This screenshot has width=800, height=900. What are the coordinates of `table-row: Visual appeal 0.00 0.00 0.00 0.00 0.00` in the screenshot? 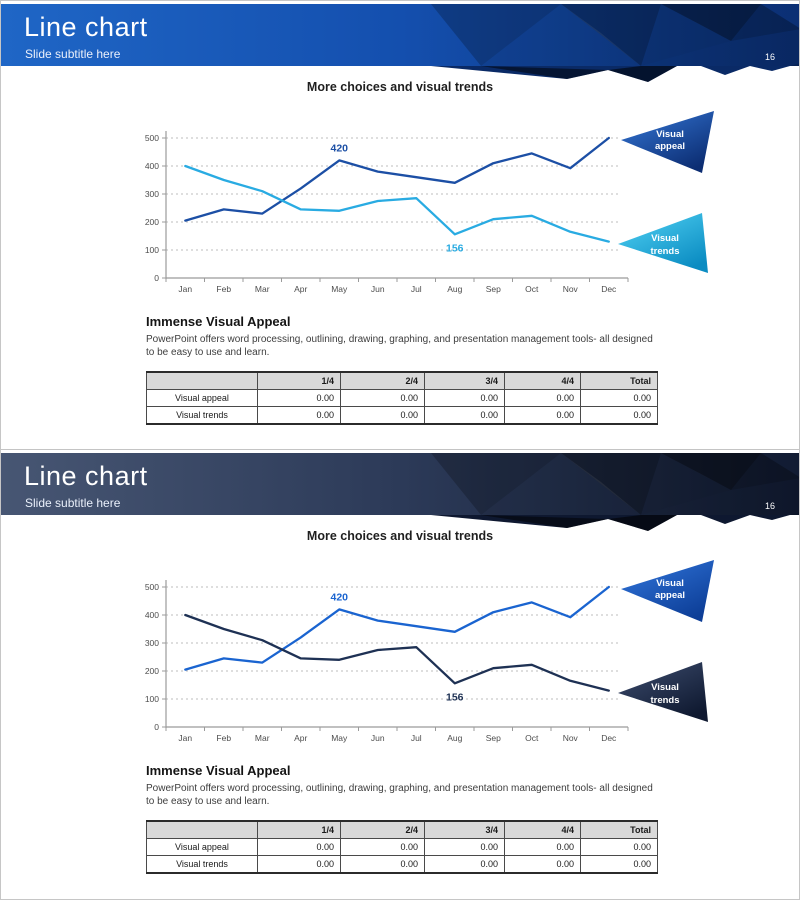 It's located at (402, 398).